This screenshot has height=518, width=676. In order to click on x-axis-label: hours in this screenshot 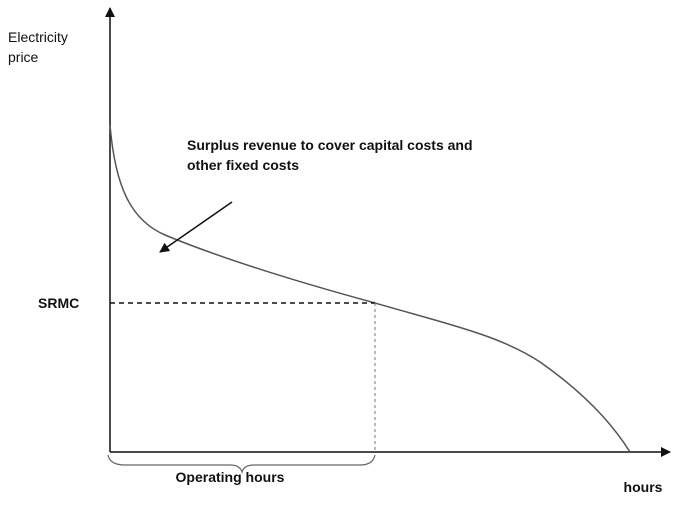, I will do `click(643, 487)`.